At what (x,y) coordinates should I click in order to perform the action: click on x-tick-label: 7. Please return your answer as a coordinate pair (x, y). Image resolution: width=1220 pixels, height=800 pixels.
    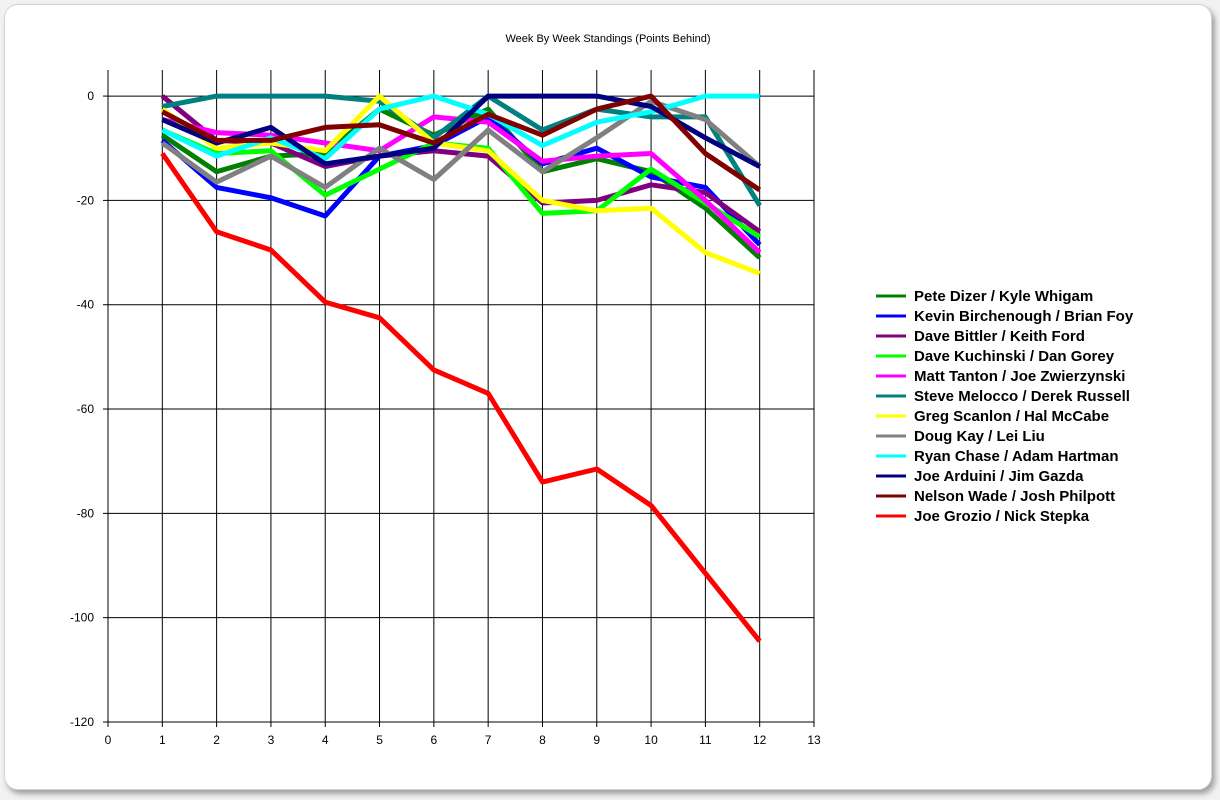
    Looking at the image, I should click on (488, 740).